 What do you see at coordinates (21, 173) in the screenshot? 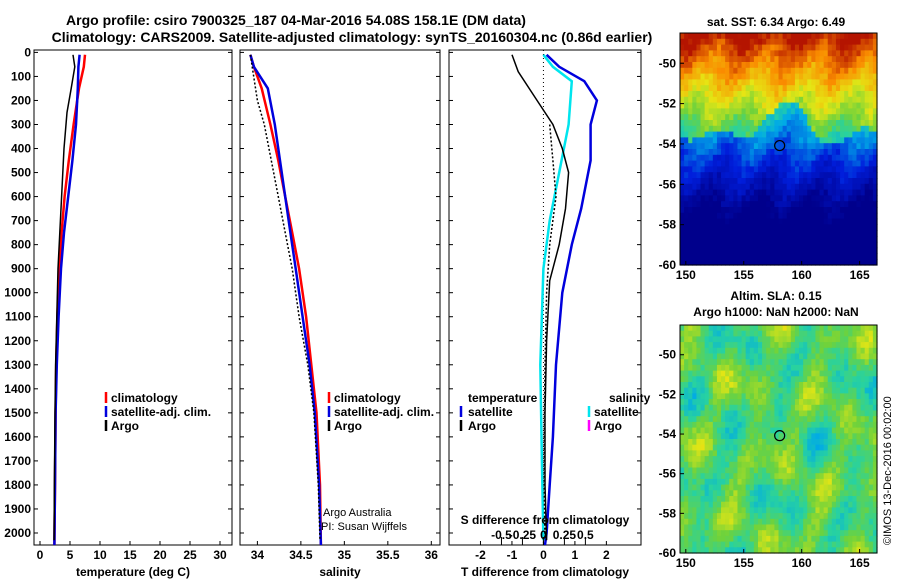
I see `depth-tick-label: 500` at bounding box center [21, 173].